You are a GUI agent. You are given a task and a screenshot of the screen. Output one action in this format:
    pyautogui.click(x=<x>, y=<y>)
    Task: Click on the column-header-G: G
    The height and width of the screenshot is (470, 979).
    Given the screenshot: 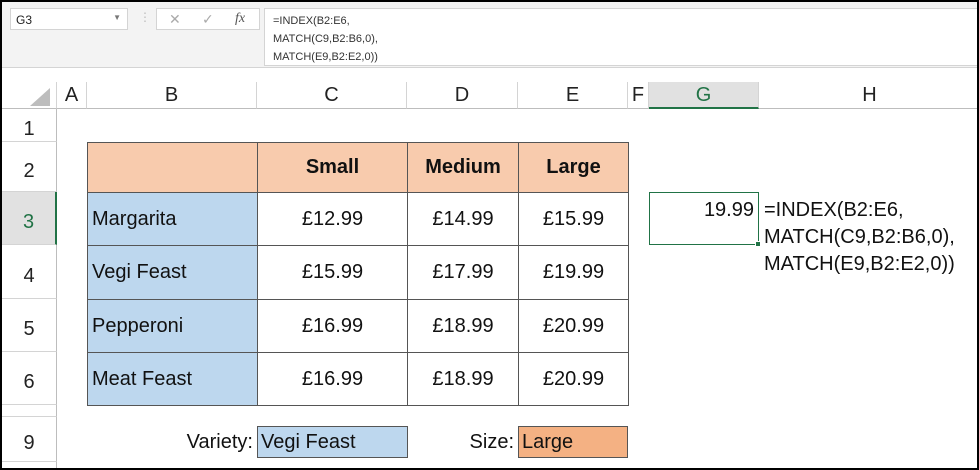 What is the action you would take?
    pyautogui.click(x=704, y=95)
    